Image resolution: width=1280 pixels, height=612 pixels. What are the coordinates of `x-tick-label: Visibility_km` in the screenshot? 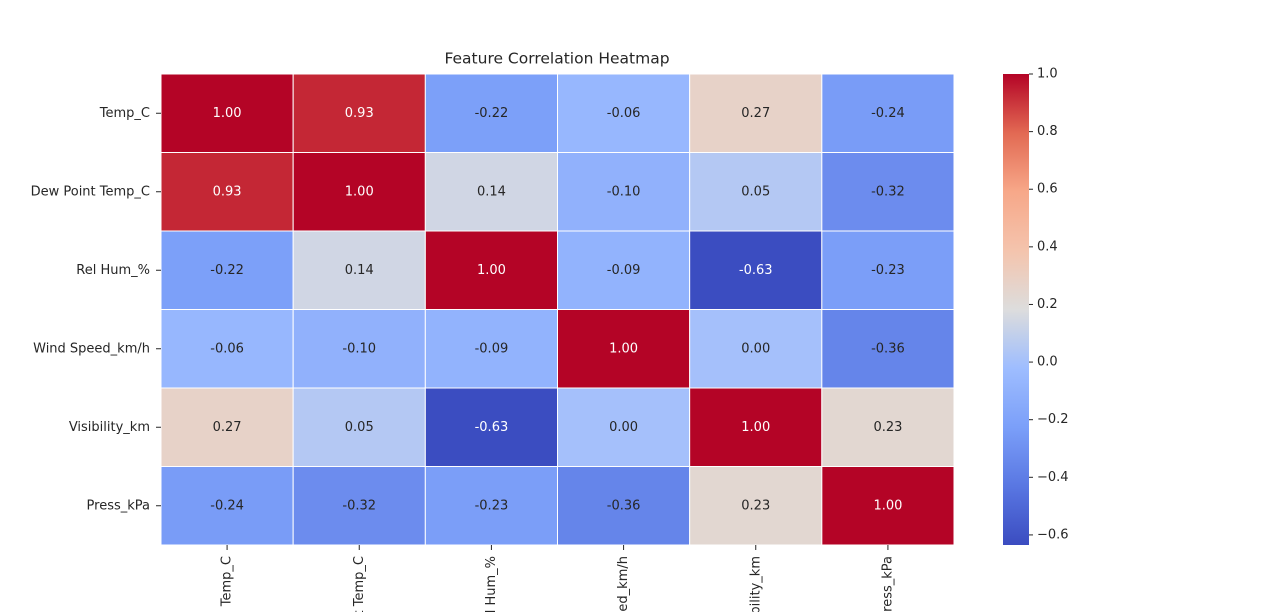 It's located at (755, 584).